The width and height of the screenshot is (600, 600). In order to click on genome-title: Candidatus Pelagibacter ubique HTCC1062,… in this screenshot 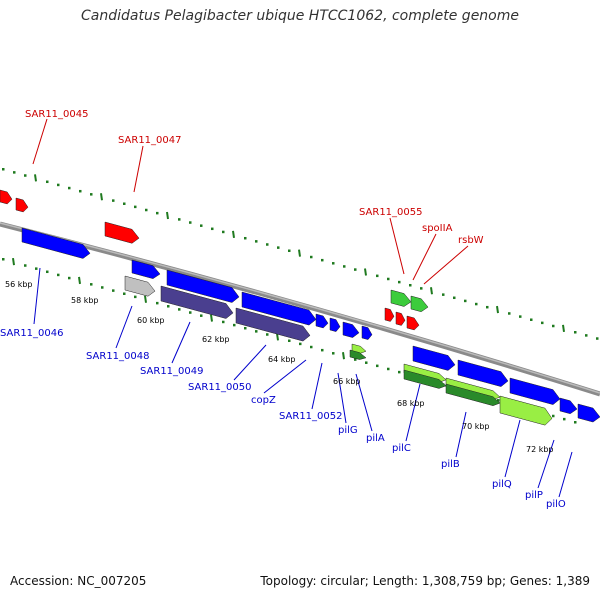, I will do `click(299, 16)`.